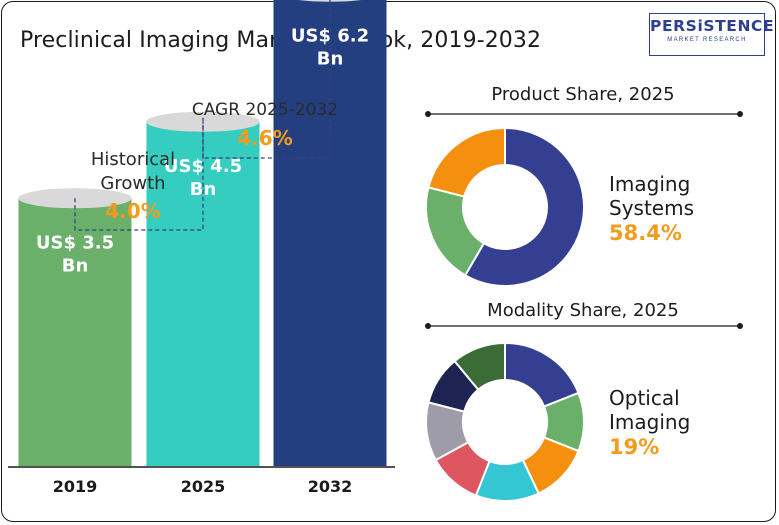 The image size is (779, 525). What do you see at coordinates (265, 110) in the screenshot?
I see `cagr-label: CAGR 2025-2032` at bounding box center [265, 110].